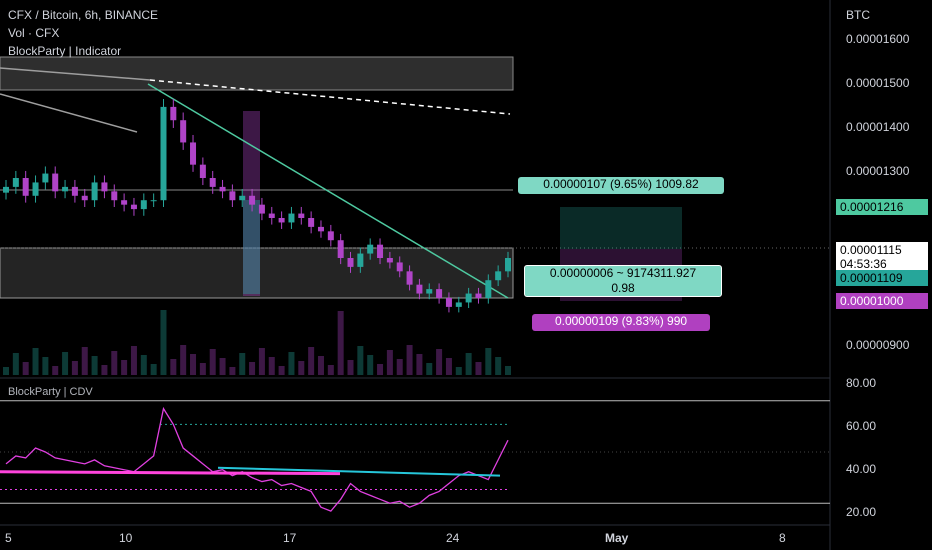 This screenshot has height=550, width=932. What do you see at coordinates (621, 185) in the screenshot?
I see `target-info-box: 0.00000107 (9.65%) 1009.82` at bounding box center [621, 185].